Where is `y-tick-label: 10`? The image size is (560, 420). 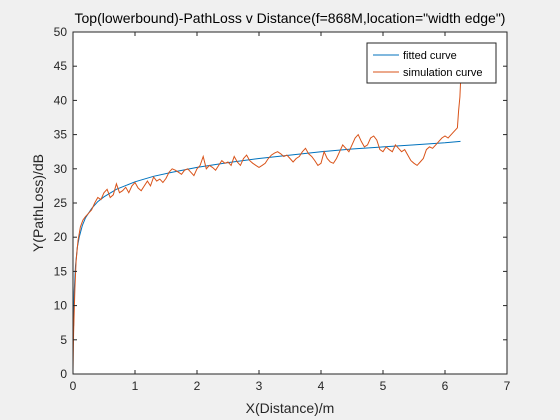
y-tick-label: 10 is located at coordinates (61, 306).